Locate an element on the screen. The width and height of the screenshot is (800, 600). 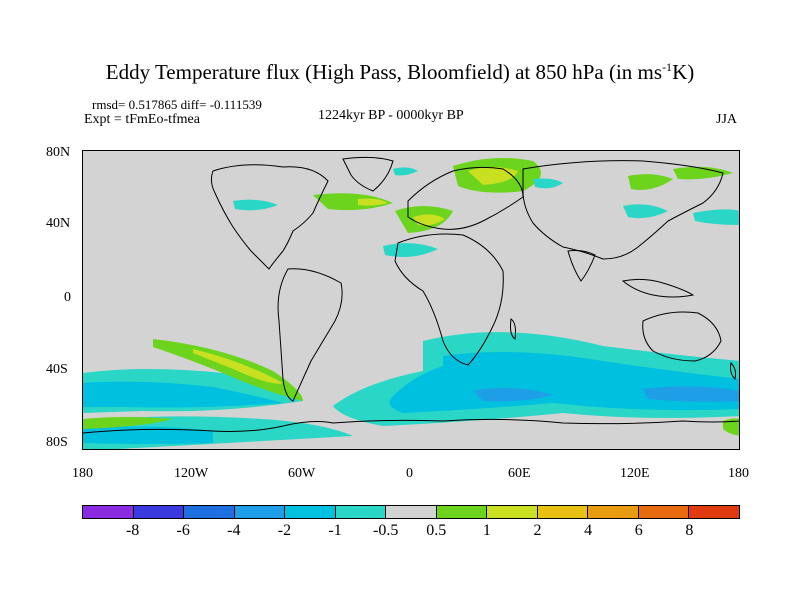
title-unit-end: K) is located at coordinates (683, 72).